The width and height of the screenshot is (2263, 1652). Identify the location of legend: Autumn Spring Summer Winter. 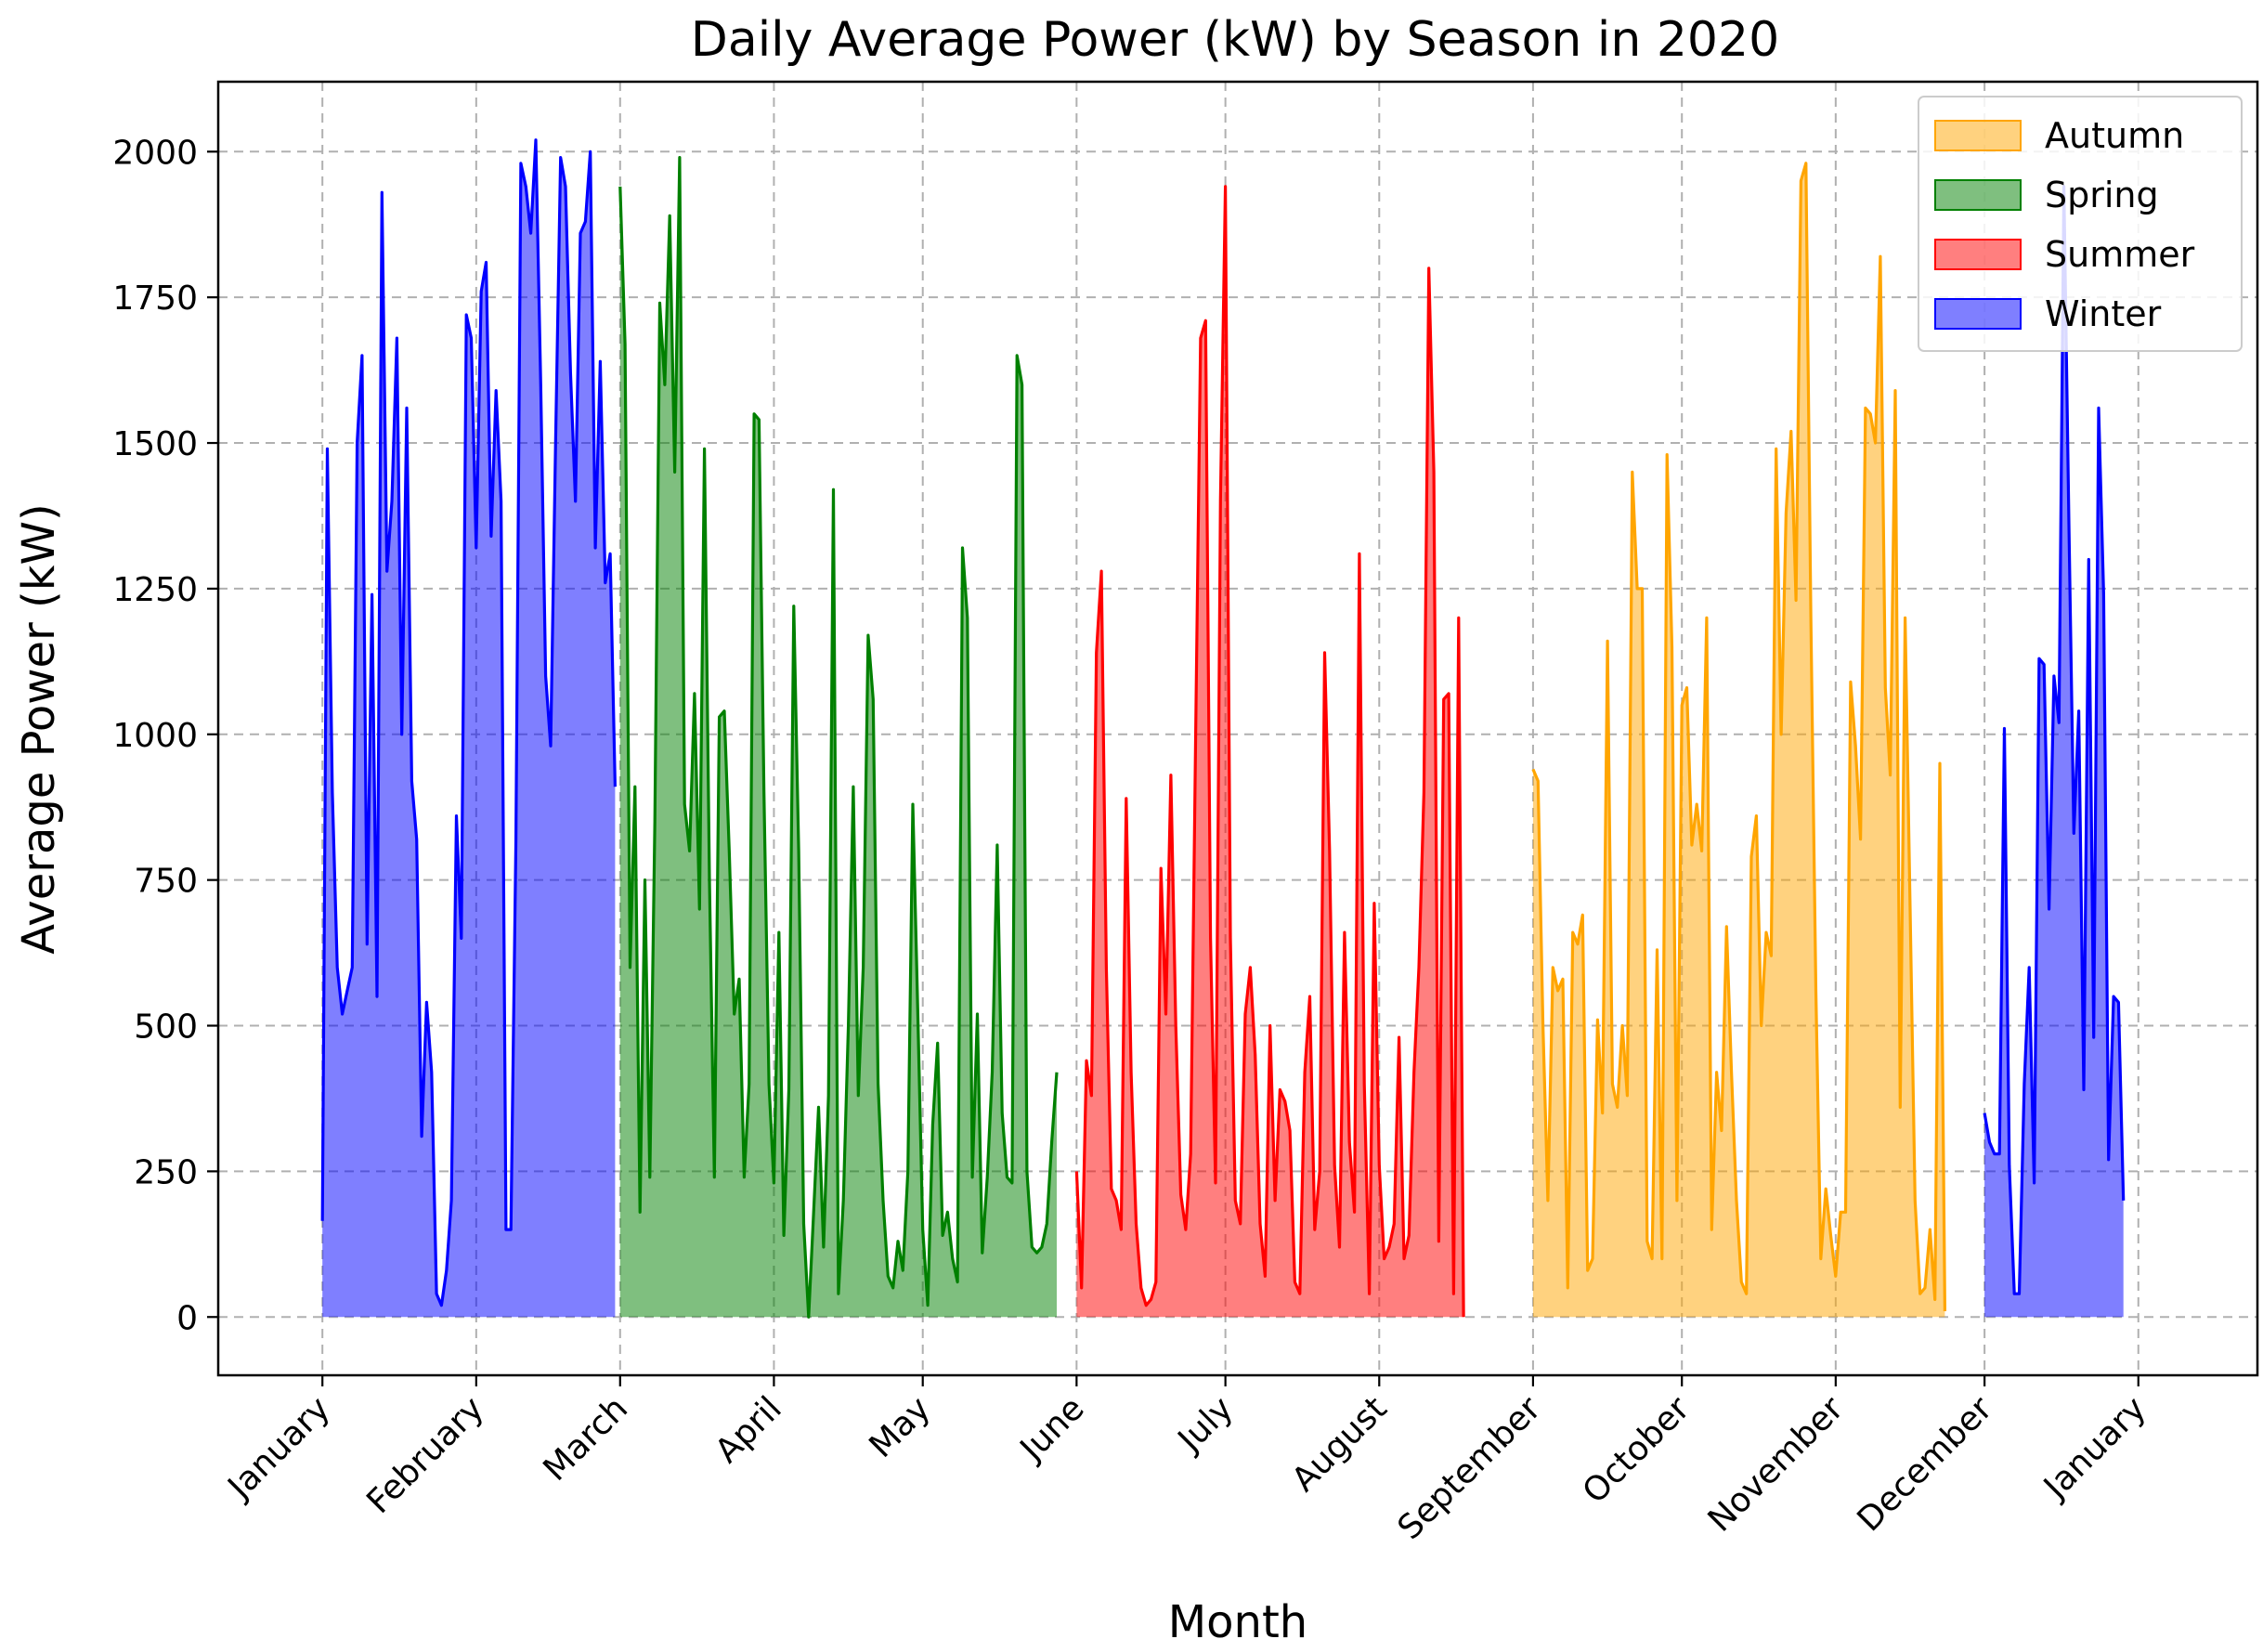
(2080, 224).